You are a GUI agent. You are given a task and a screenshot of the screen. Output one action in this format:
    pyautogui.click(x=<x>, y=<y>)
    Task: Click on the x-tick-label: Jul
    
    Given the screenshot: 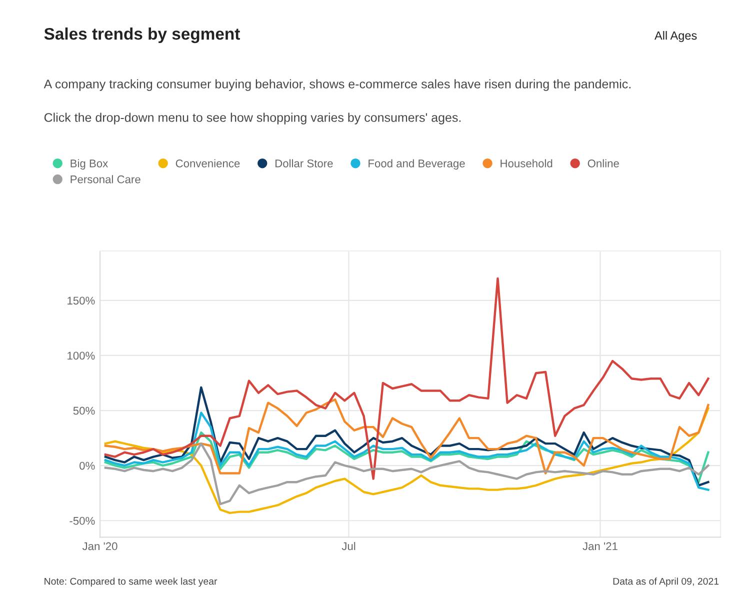 What is the action you would take?
    pyautogui.click(x=349, y=546)
    